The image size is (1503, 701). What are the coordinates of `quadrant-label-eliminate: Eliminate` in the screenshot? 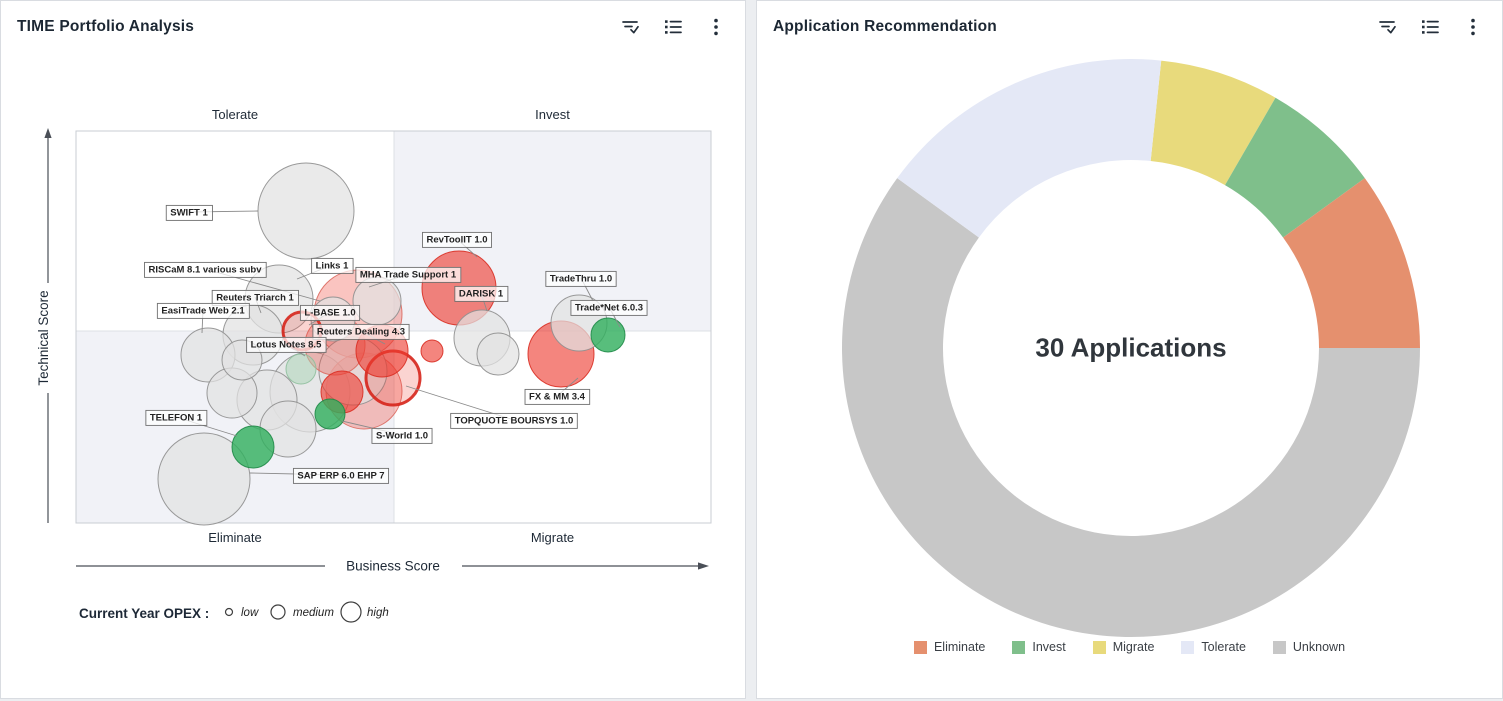 It's located at (234, 537).